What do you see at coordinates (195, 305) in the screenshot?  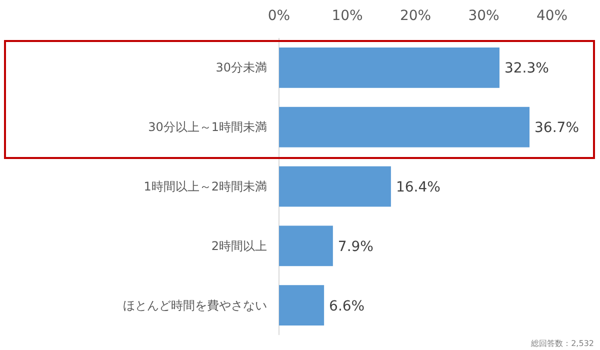 I see `category: ほとんど時間を費やさない` at bounding box center [195, 305].